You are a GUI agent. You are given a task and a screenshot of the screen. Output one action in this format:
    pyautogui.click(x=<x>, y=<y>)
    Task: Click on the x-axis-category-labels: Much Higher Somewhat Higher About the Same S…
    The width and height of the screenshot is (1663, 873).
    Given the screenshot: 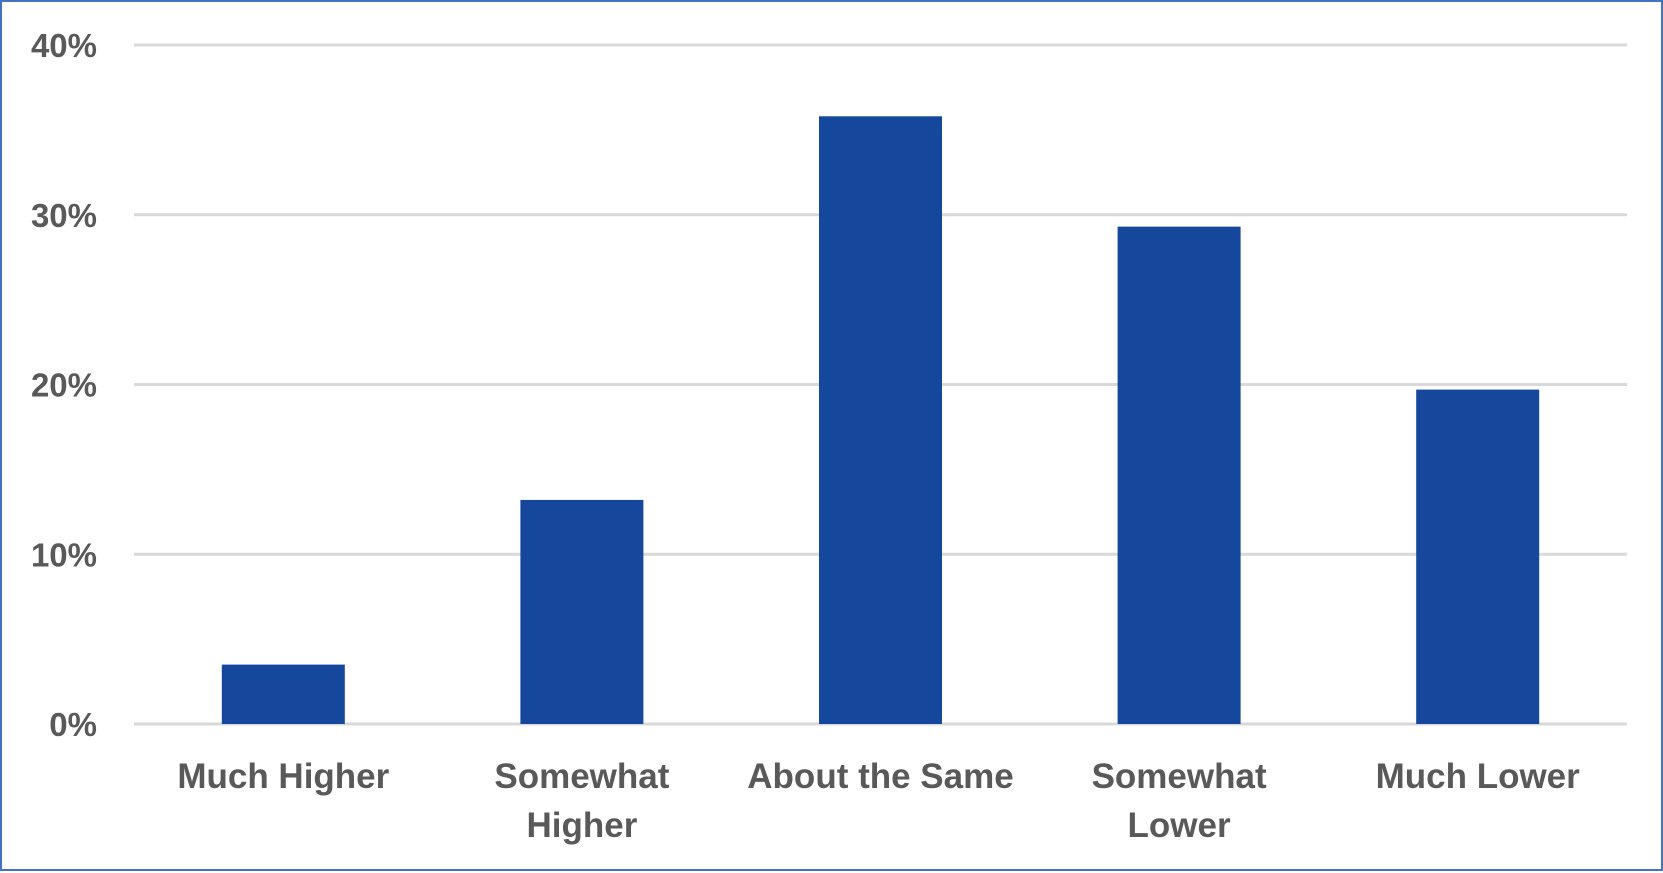 What is the action you would take?
    pyautogui.click(x=878, y=801)
    